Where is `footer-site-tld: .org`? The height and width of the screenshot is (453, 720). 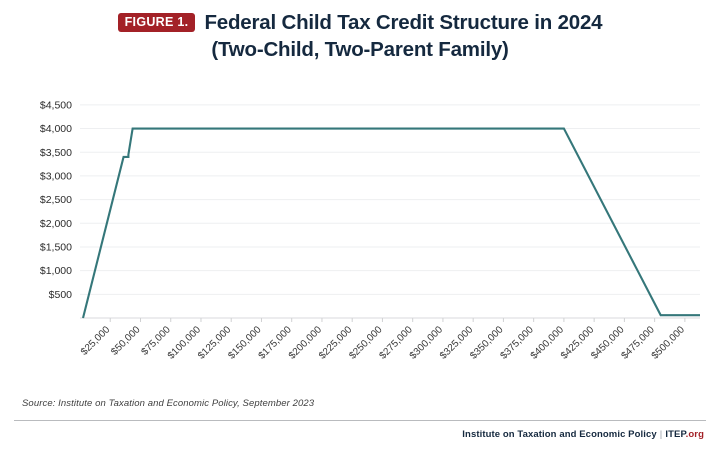 footer-site-tld: .org is located at coordinates (694, 434).